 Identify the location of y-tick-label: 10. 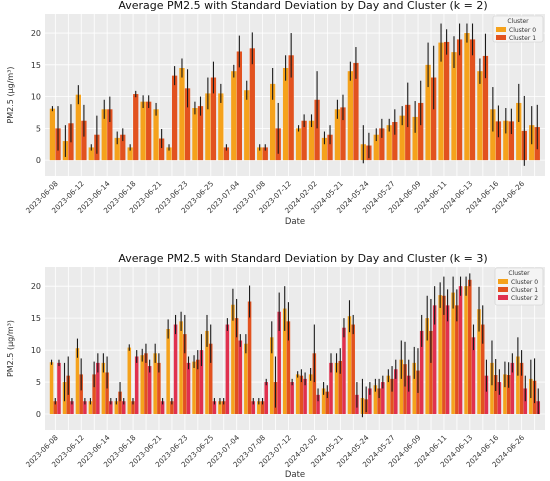
(36, 97).